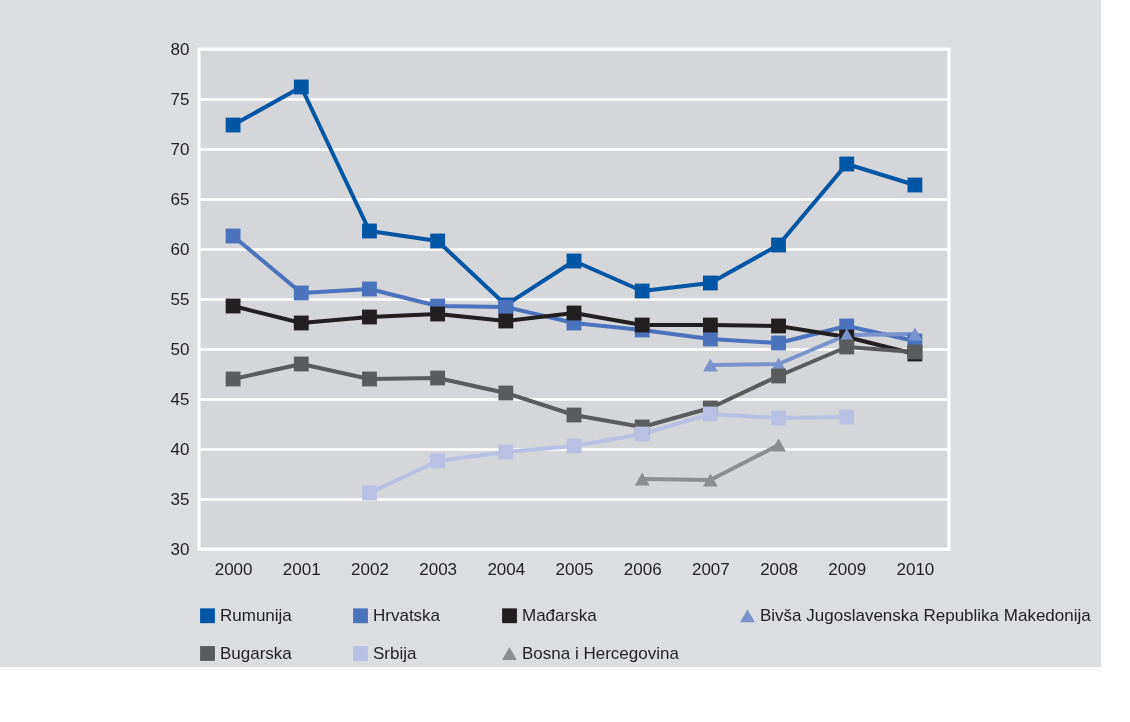  What do you see at coordinates (301, 569) in the screenshot?
I see `x-tick-label: 2001` at bounding box center [301, 569].